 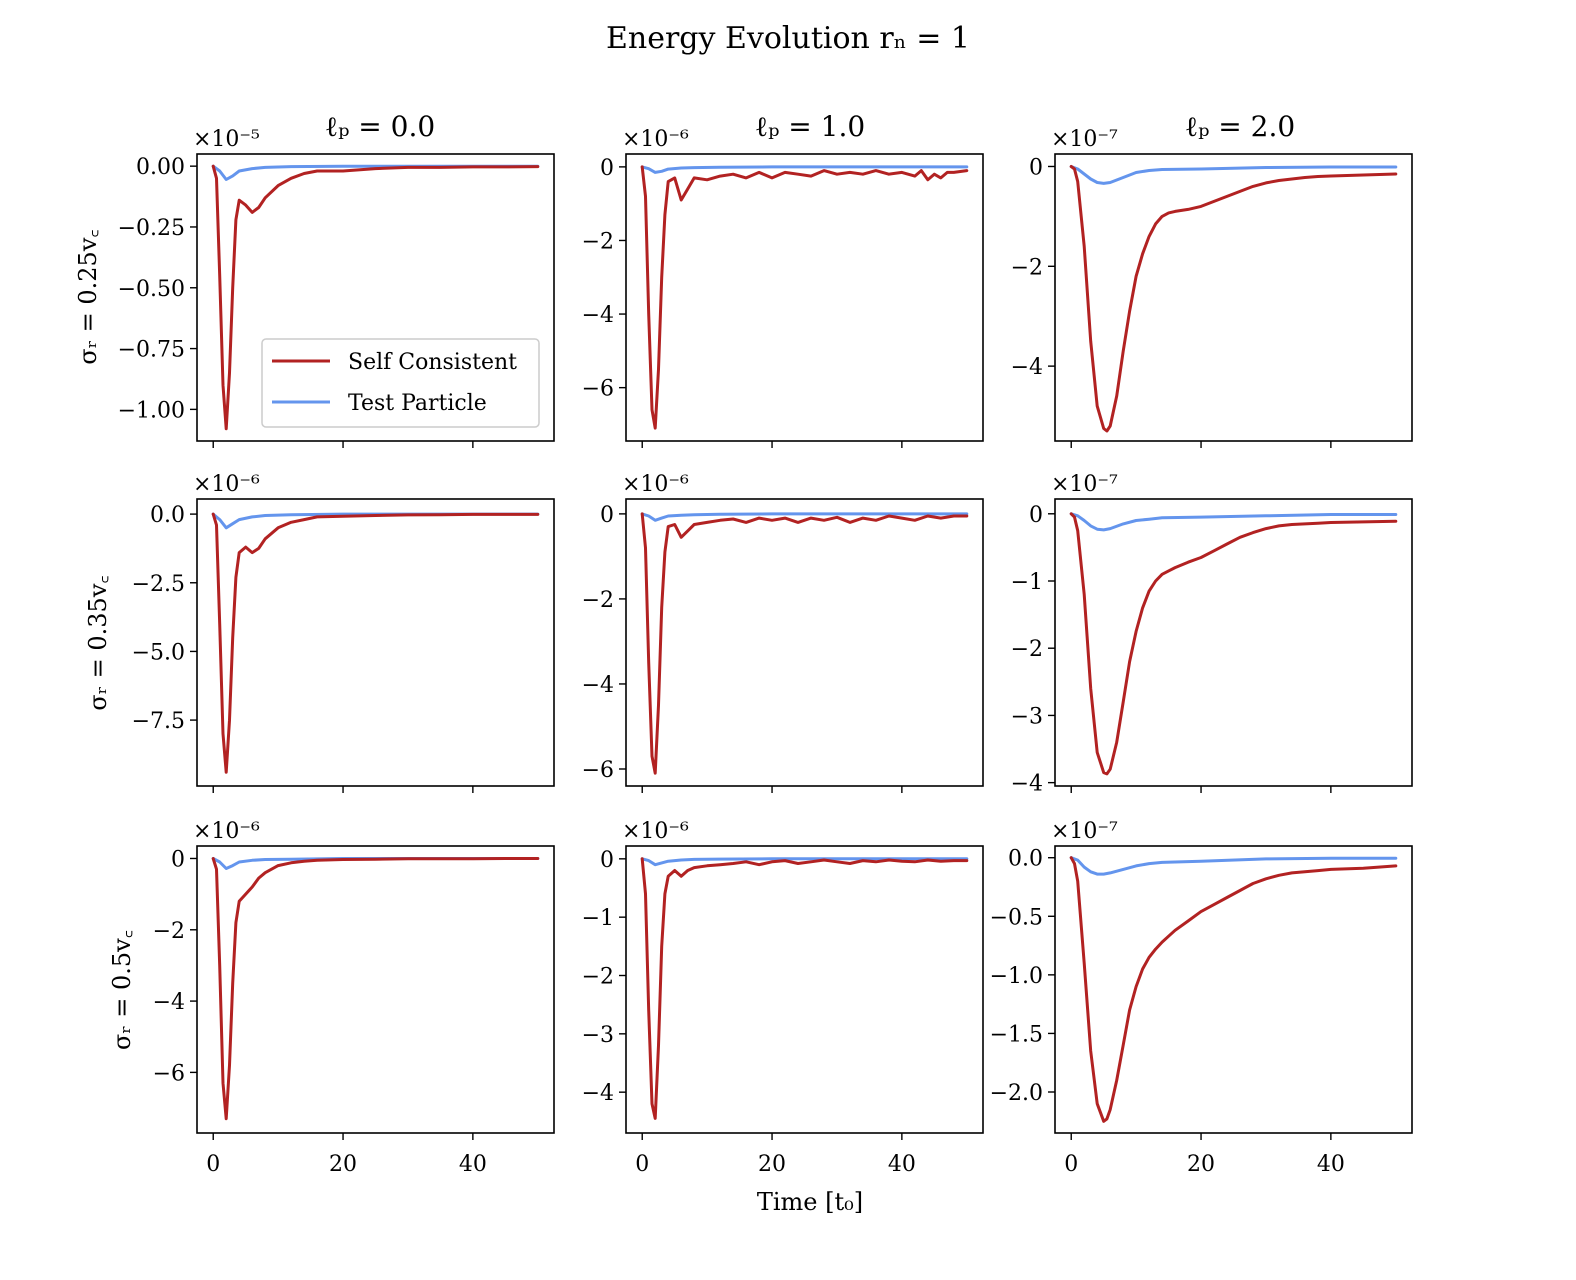 I want to click on y-tick-label: 0.00, so click(x=160, y=167).